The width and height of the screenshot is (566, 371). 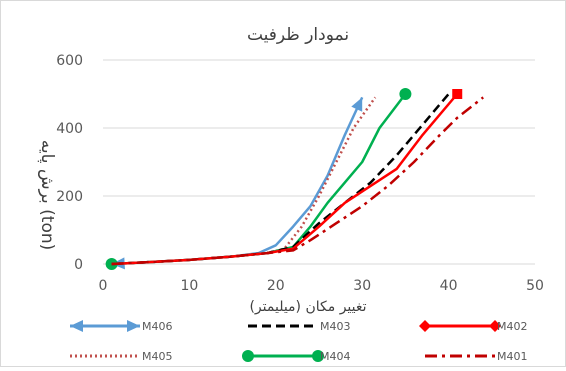 What do you see at coordinates (103, 286) in the screenshot?
I see `x-tick-label: 0` at bounding box center [103, 286].